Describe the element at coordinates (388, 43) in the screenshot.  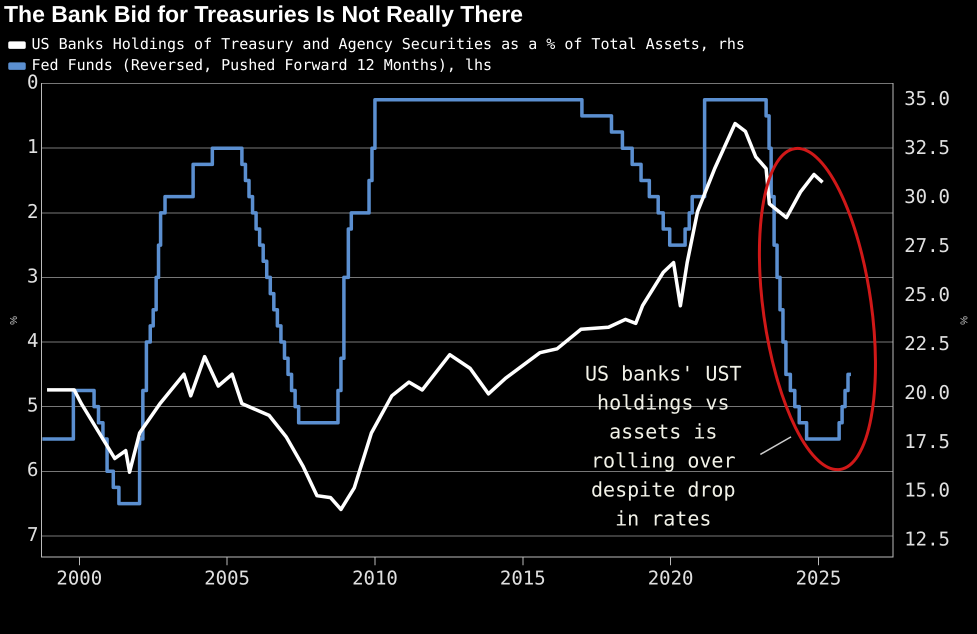
I see `legend-label: US Banks Holdings of Treasury and Agency Securities as a % of Total Assets, rhs` at that location.